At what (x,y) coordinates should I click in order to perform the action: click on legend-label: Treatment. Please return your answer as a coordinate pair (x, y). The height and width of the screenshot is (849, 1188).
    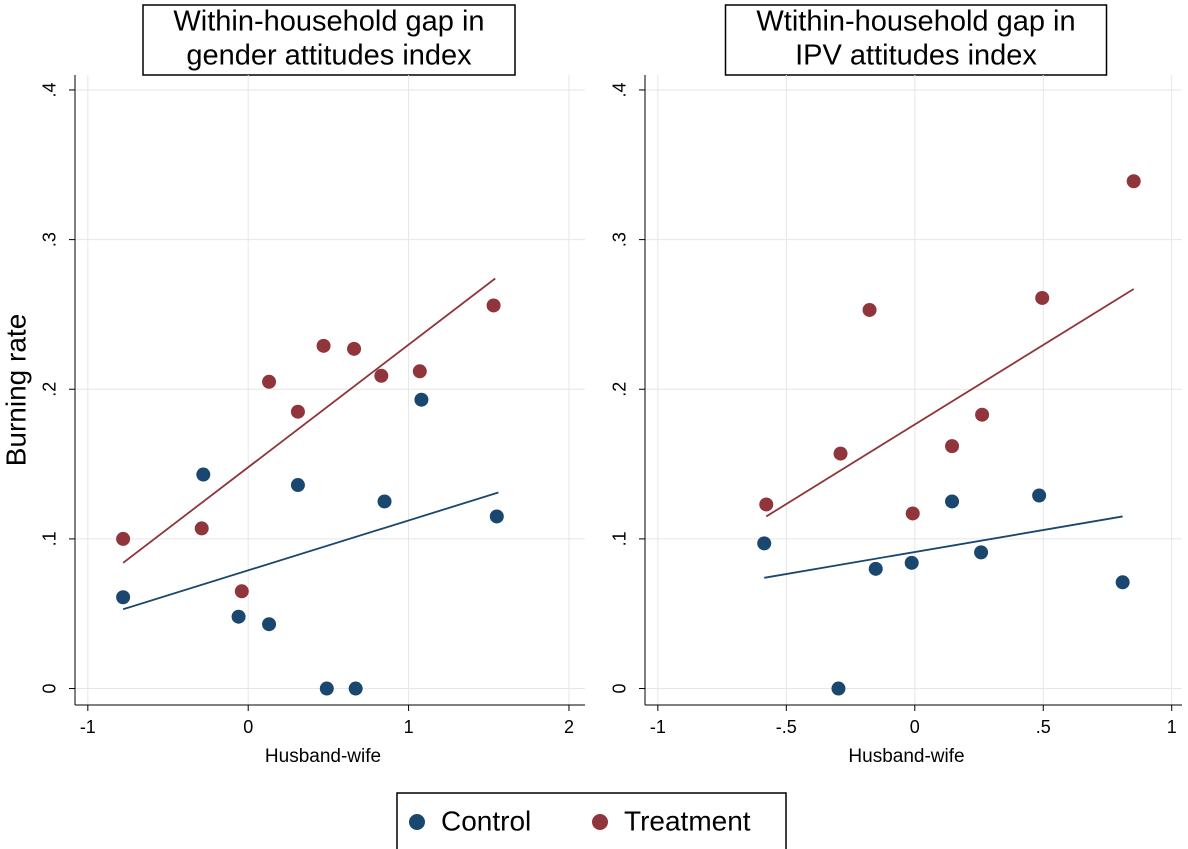
    Looking at the image, I should click on (687, 820).